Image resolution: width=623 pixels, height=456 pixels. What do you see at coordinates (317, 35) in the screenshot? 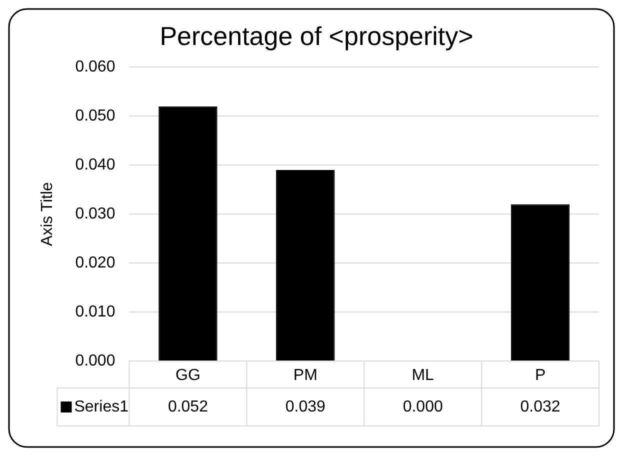
I see `chart-title: Percentage of <prosperity>` at bounding box center [317, 35].